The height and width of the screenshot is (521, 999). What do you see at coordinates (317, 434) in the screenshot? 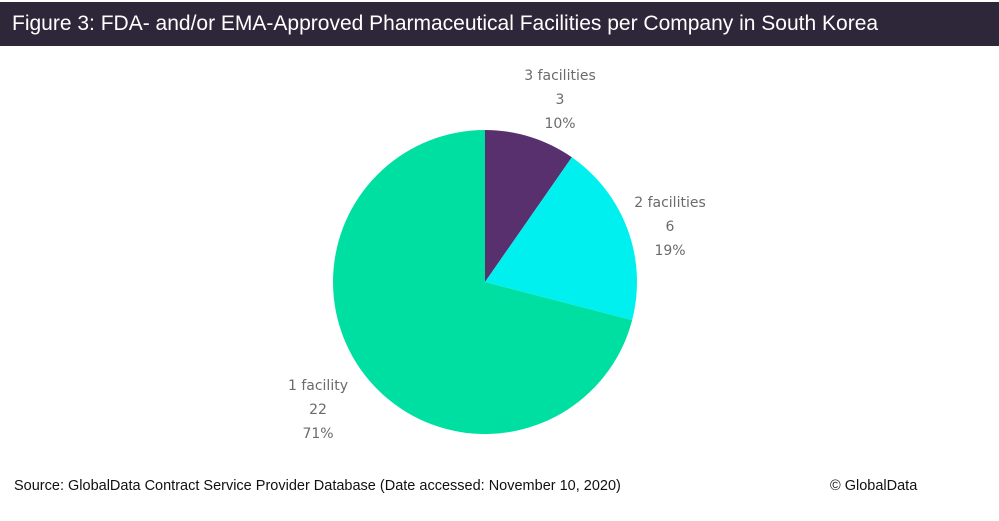
I see `slice-percent: 71%` at bounding box center [317, 434].